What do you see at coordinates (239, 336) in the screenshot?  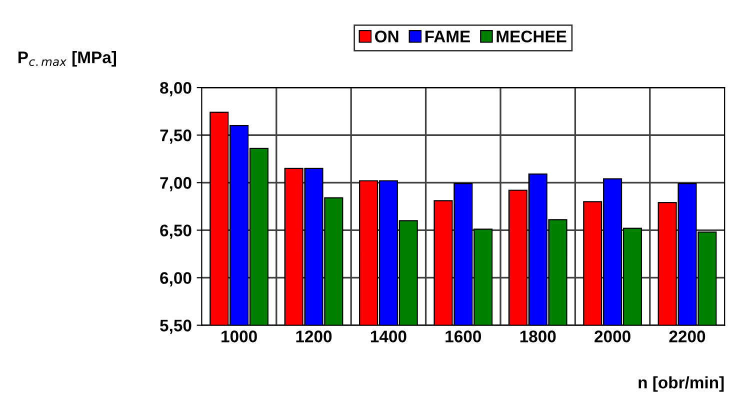 I see `x-tick-label: 1000` at bounding box center [239, 336].